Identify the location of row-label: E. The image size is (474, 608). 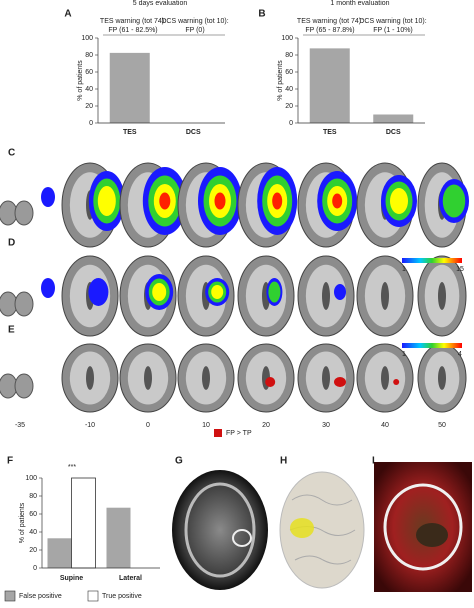
(11, 330).